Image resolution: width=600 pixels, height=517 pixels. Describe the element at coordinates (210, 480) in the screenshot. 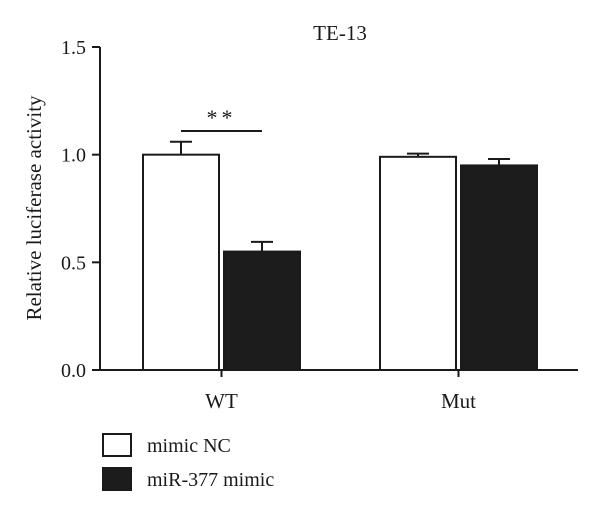

I see `legend-label-mir-377-mimic: miR-377 mimic` at that location.